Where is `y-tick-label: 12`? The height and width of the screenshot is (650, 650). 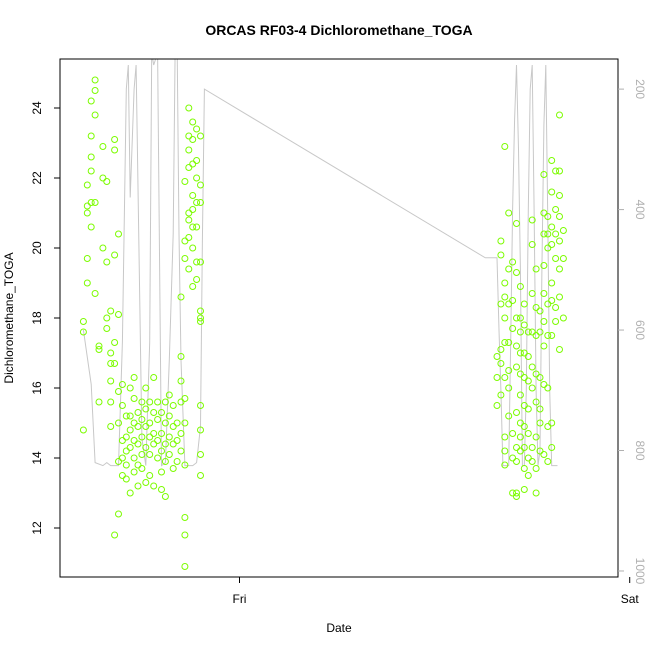
y-tick-label: 12 is located at coordinates (37, 528).